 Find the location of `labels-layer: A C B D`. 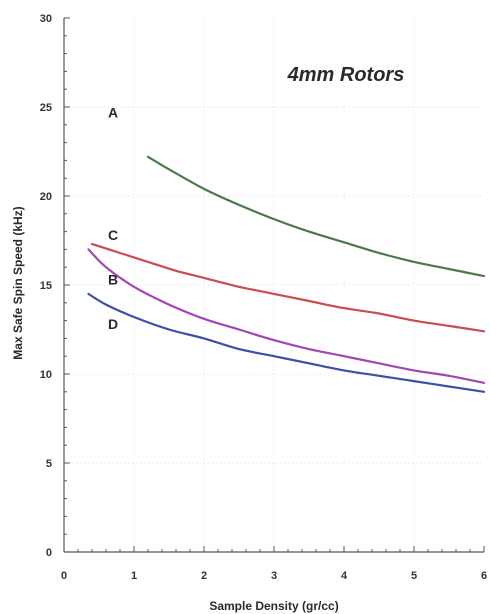

labels-layer: A C B D is located at coordinates (113, 218).